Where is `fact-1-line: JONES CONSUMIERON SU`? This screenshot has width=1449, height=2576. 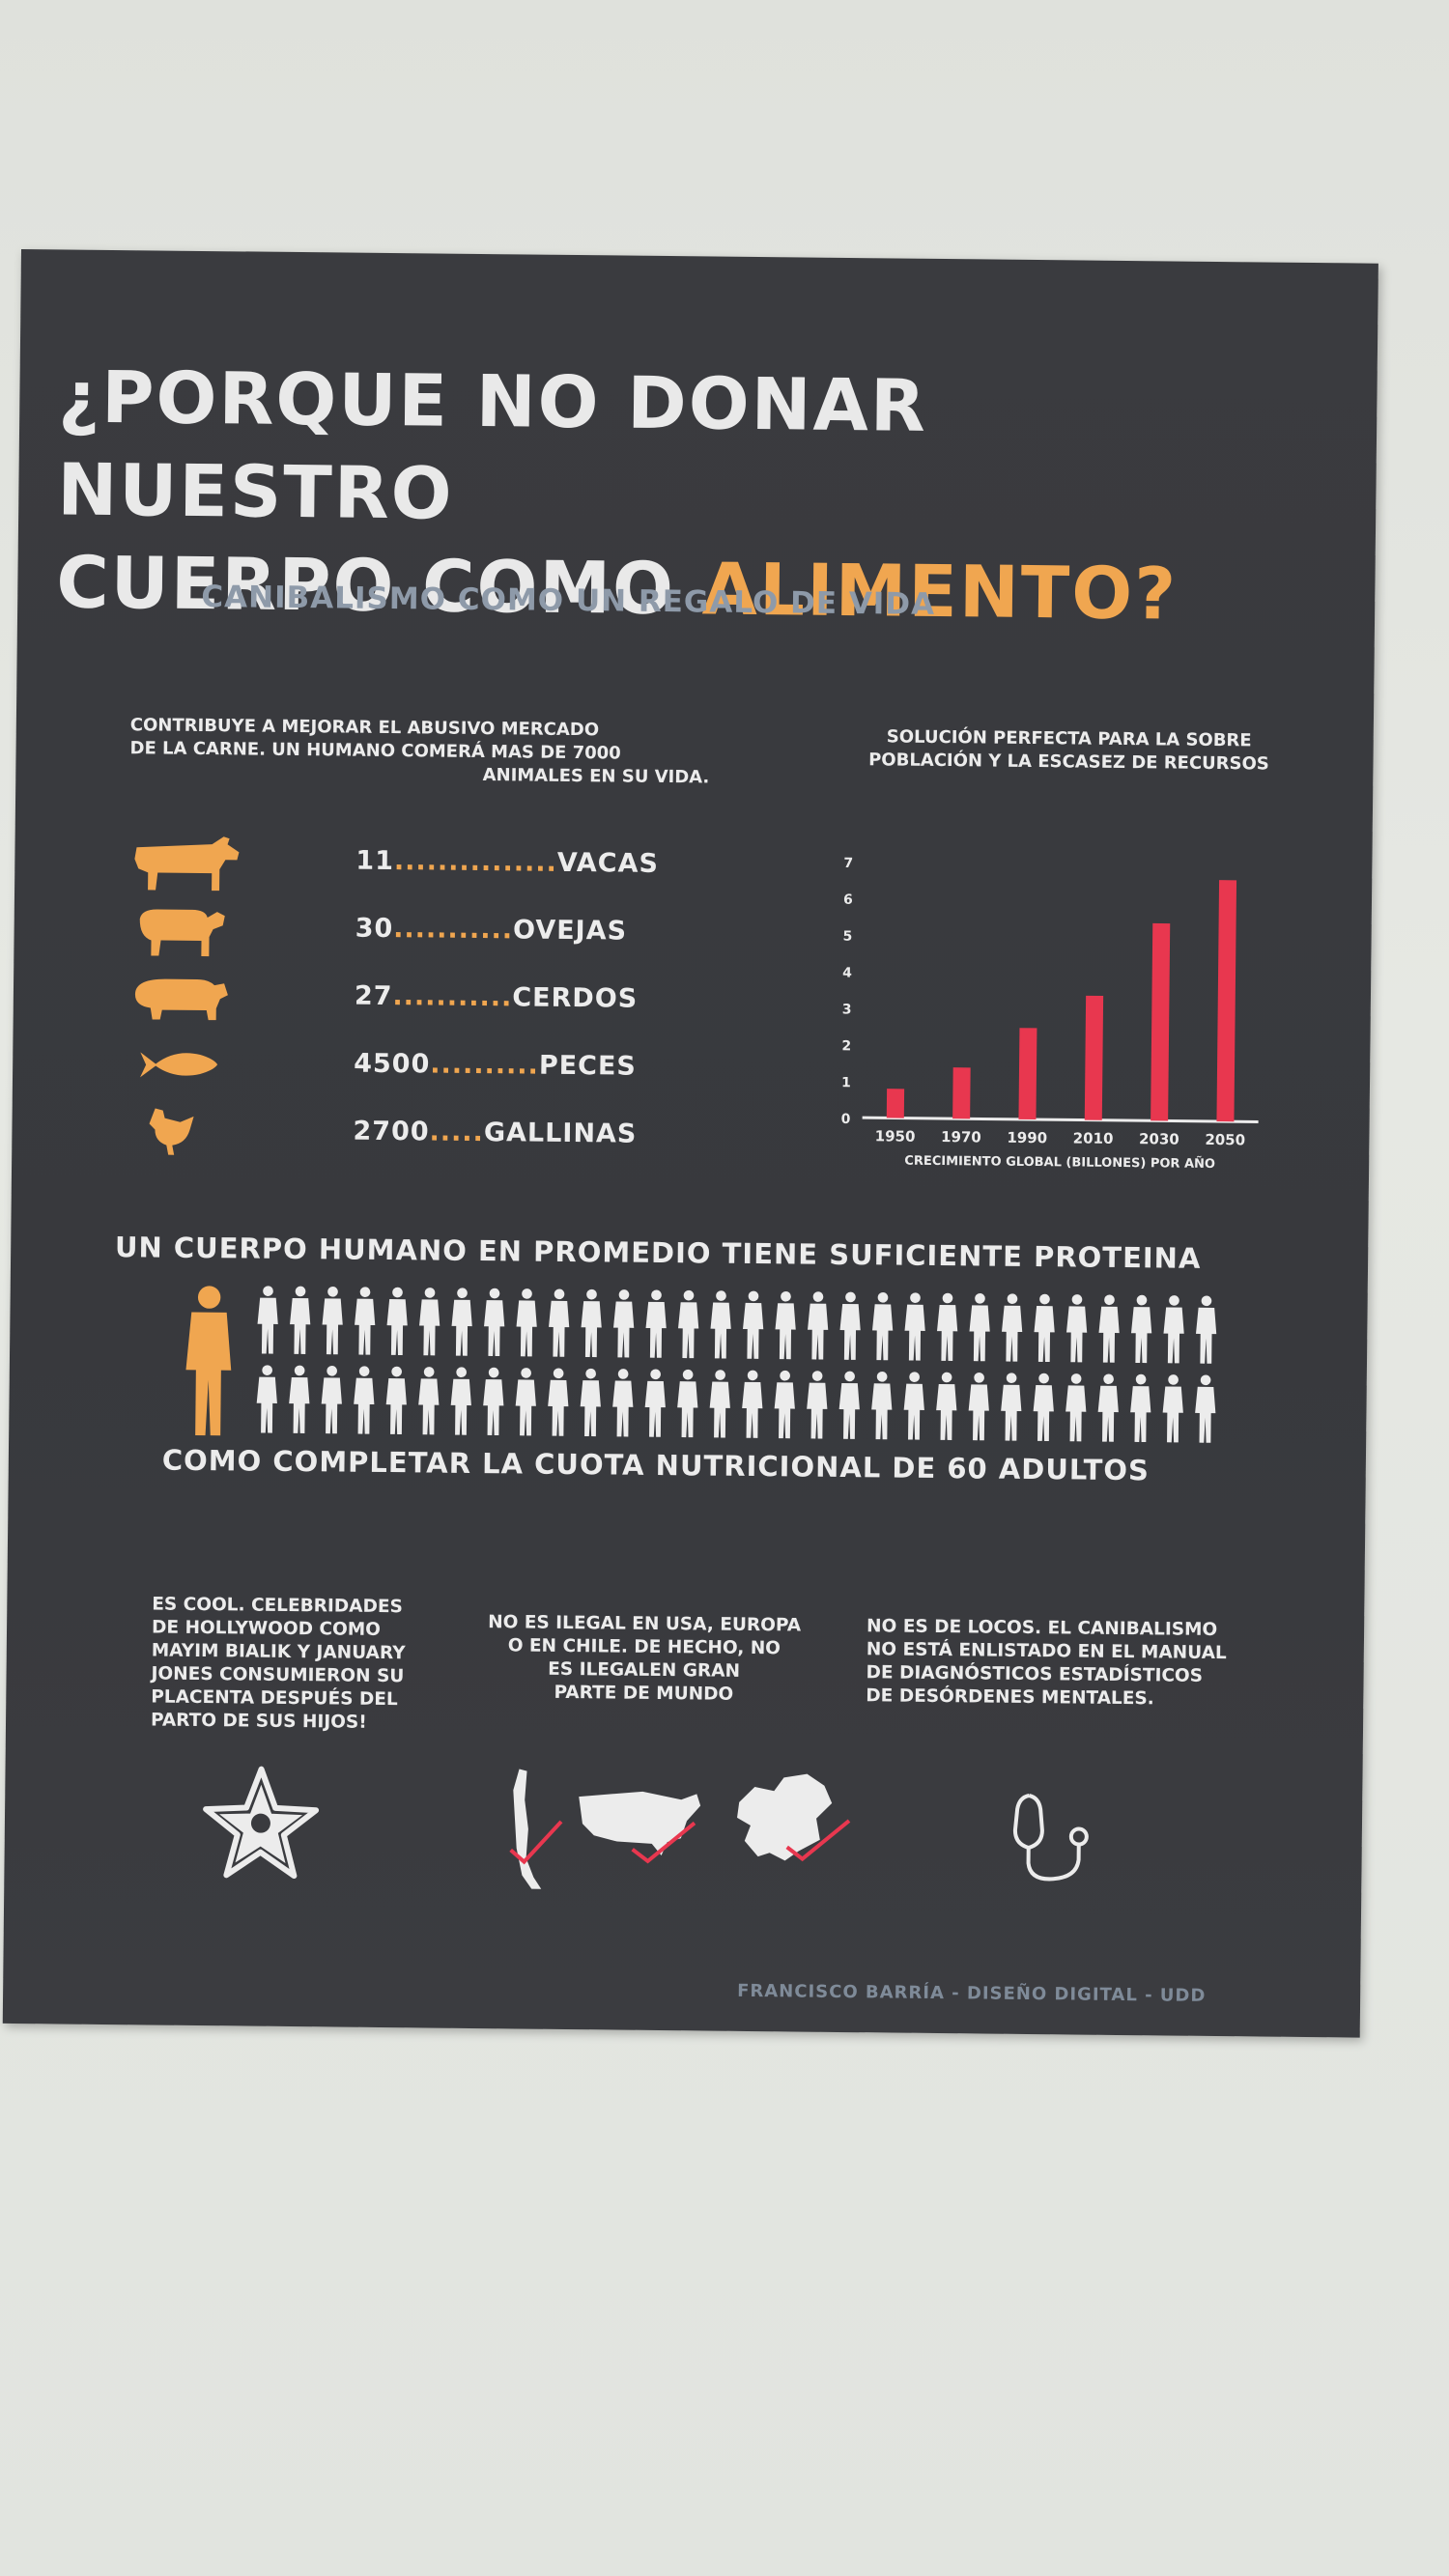 fact-1-line: JONES CONSUMIERON SU is located at coordinates (278, 1675).